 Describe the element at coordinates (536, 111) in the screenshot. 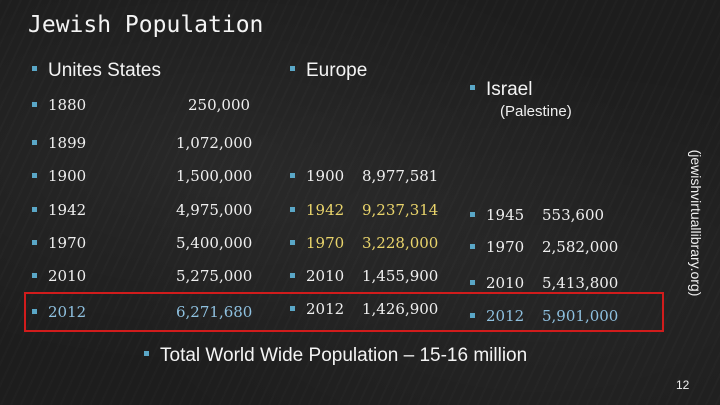

I see `israel-subheader: (Palestine)` at that location.